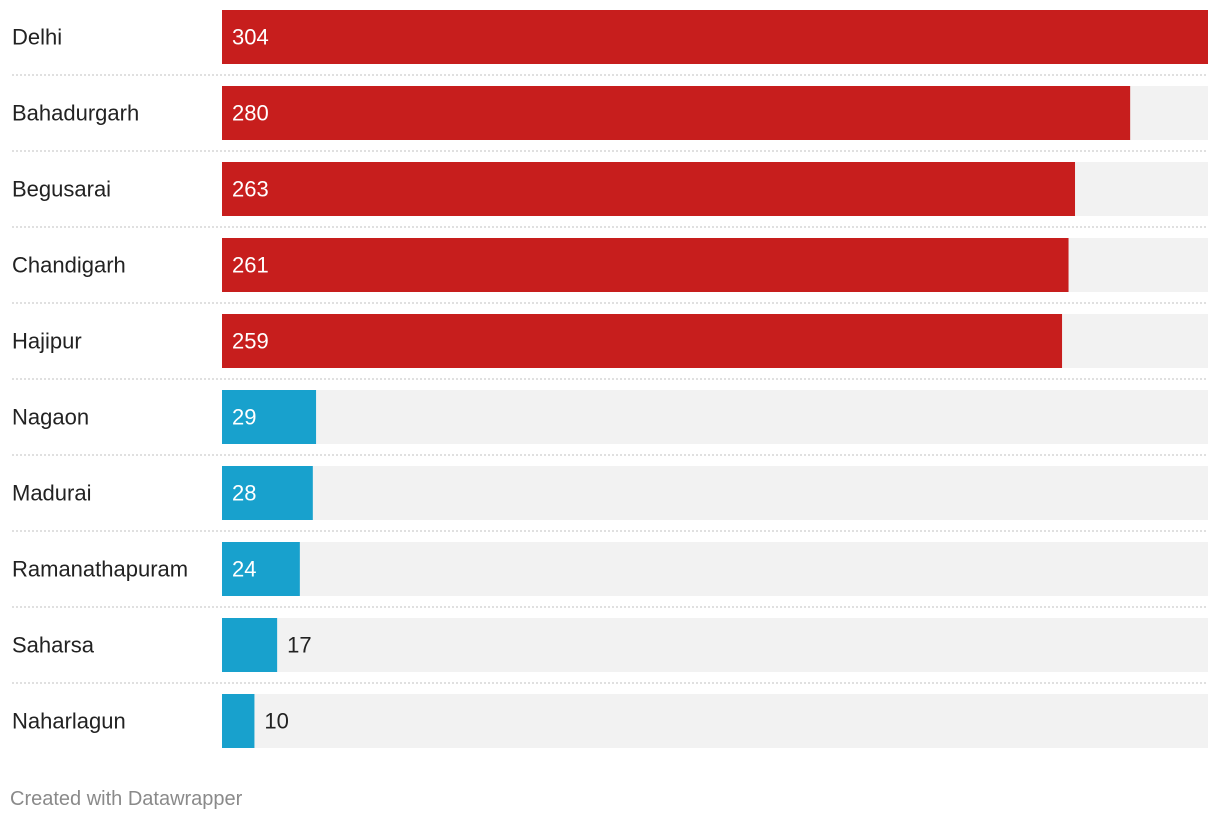 The image size is (1220, 824). What do you see at coordinates (276, 721) in the screenshot?
I see `value-label: 10` at bounding box center [276, 721].